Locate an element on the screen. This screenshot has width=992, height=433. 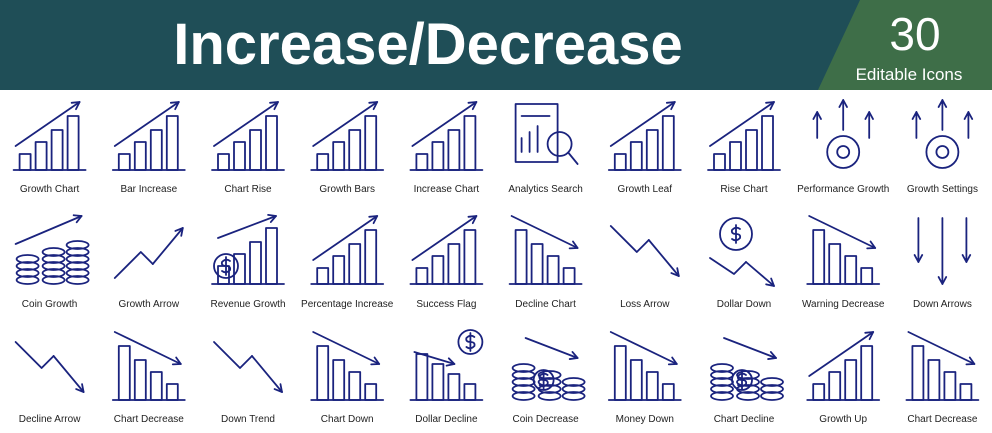
icon-label: Down Trend is located at coordinates (248, 419).